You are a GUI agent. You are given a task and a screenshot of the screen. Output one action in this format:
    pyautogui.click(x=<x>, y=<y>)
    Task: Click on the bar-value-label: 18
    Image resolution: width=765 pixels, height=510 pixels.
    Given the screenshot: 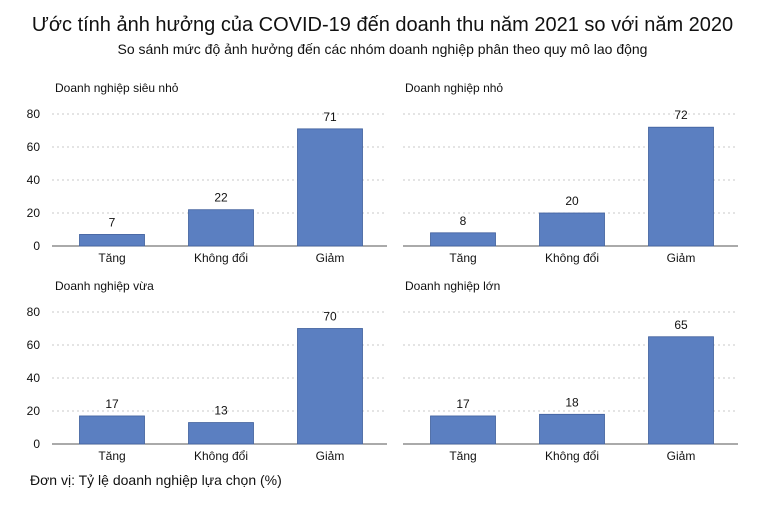 What is the action you would take?
    pyautogui.click(x=572, y=402)
    